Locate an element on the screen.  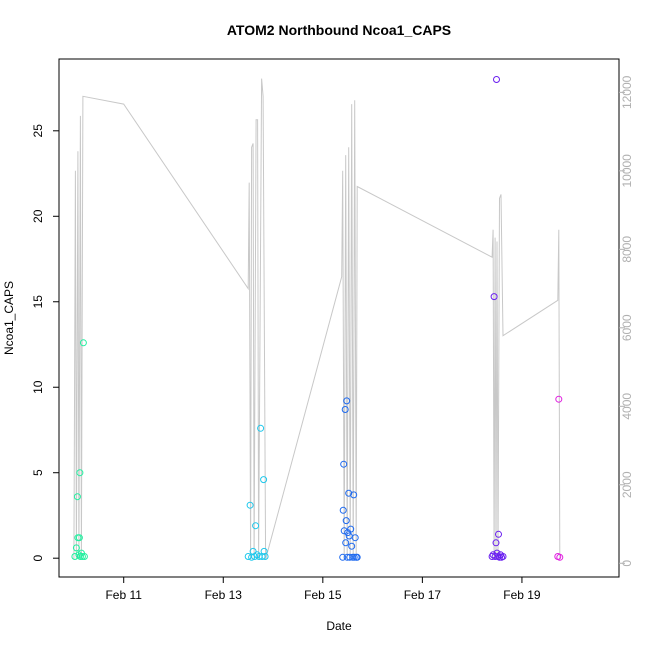
x-tick-label: Feb 15 is located at coordinates (323, 595).